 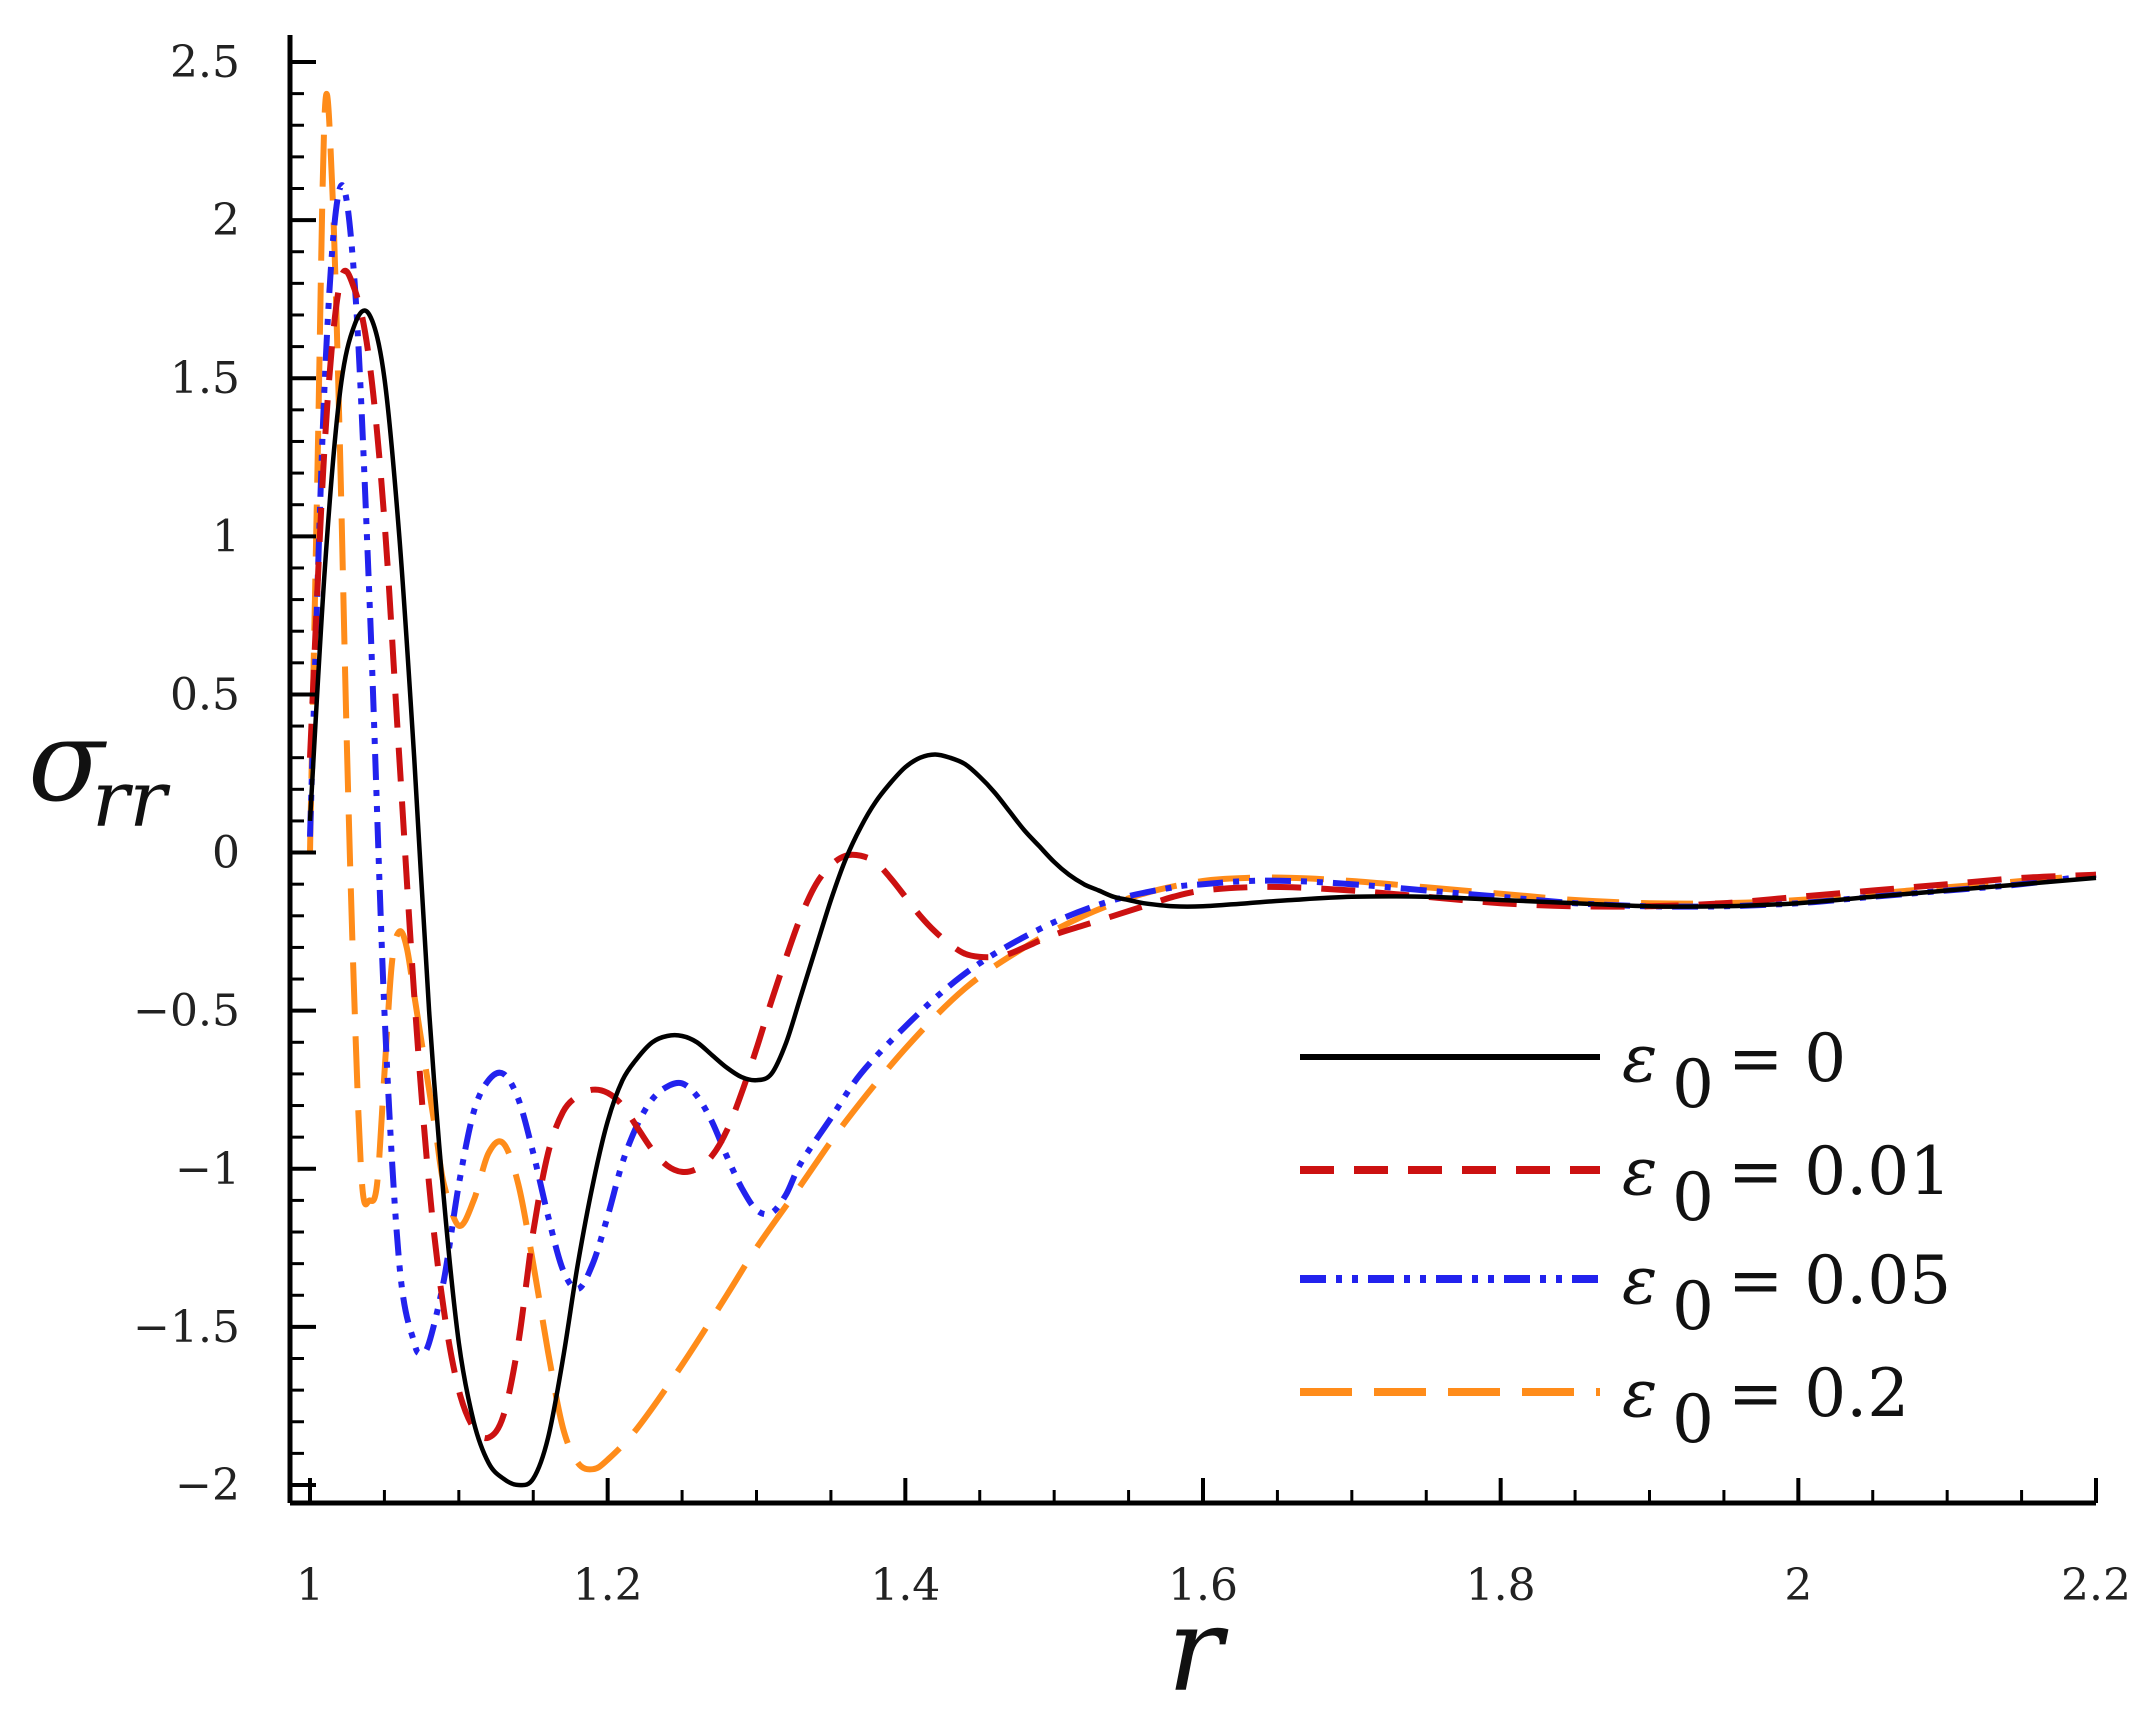 What do you see at coordinates (205, 62) in the screenshot?
I see `y-tick-label: 2.5` at bounding box center [205, 62].